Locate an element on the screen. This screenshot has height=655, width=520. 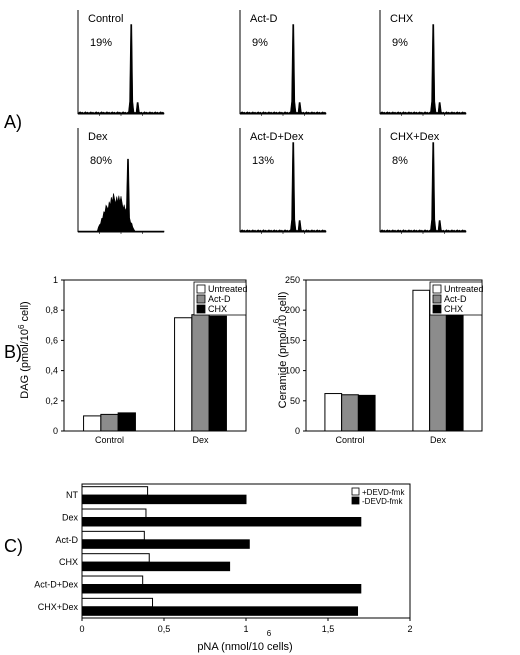
panel-label-a: A) is located at coordinates (13, 122).